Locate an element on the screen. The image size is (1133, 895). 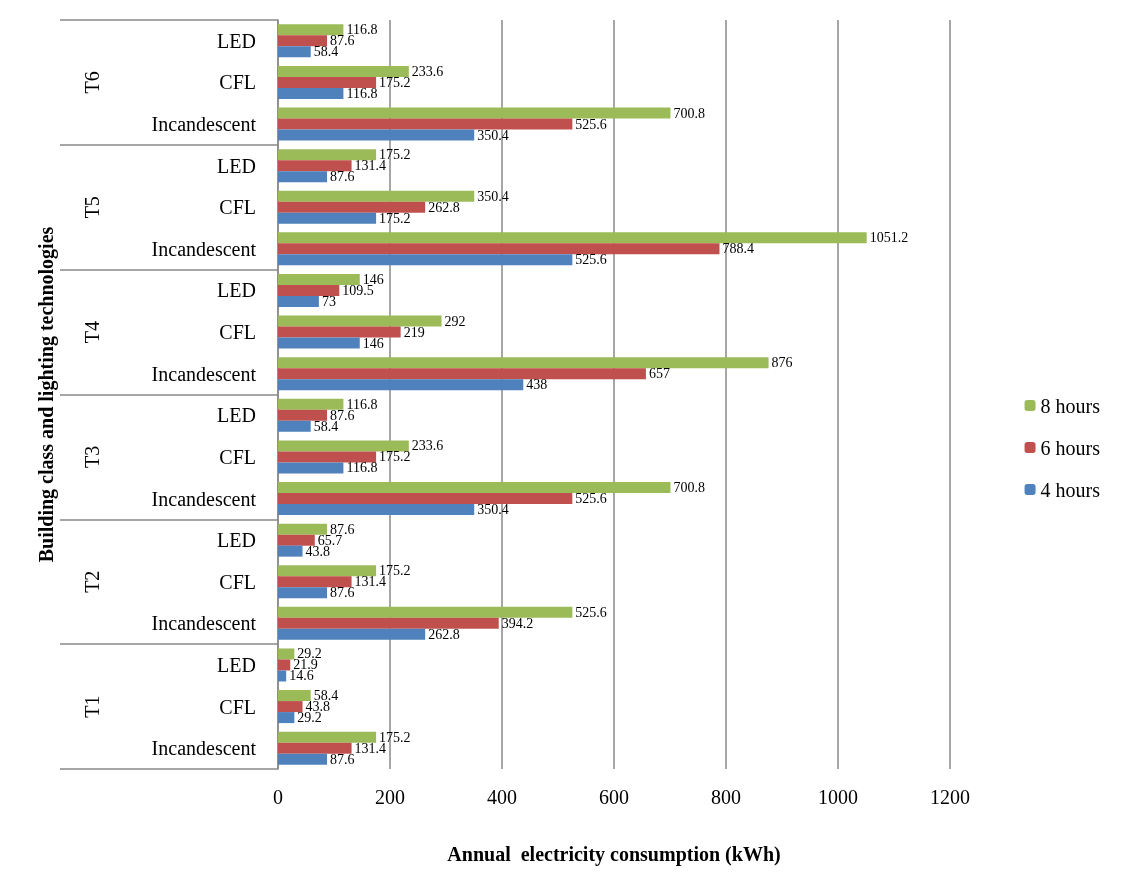
x-tick-label: 400 is located at coordinates (502, 797).